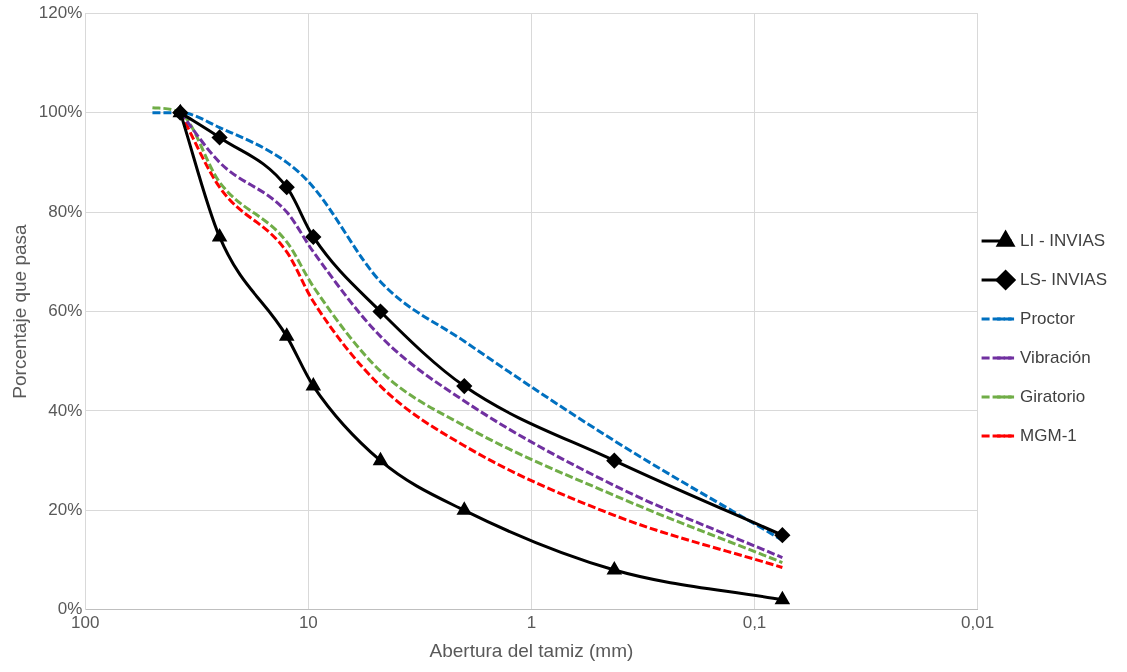 This screenshot has width=1127, height=672. What do you see at coordinates (1048, 318) in the screenshot?
I see `legend-label: Proctor` at bounding box center [1048, 318].